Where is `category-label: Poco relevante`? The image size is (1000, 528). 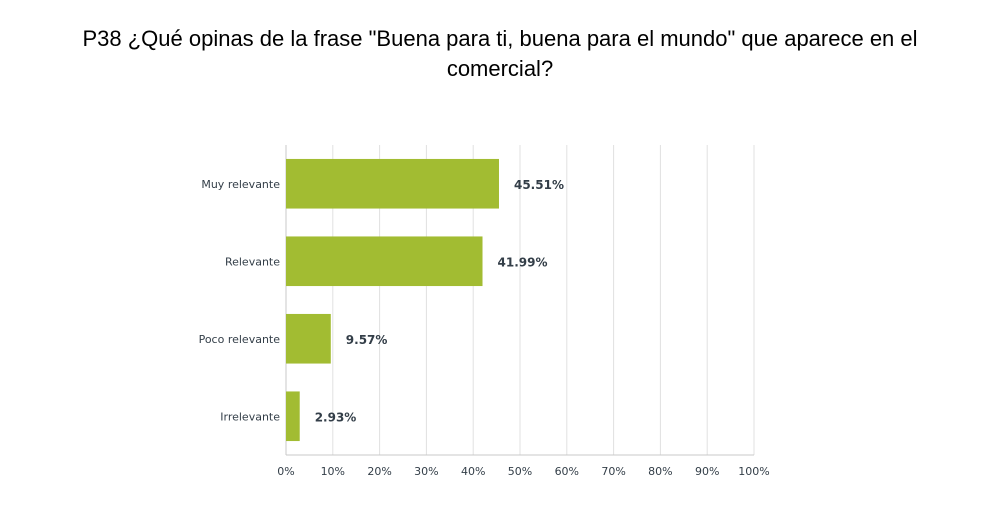 category-label: Poco relevante is located at coordinates (240, 339).